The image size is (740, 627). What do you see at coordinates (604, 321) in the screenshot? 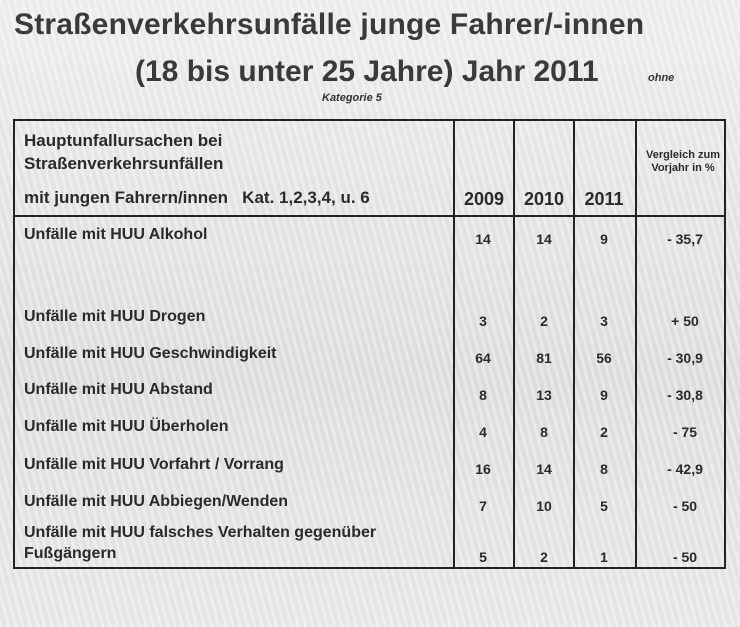
I see `cell-2011: 3` at bounding box center [604, 321].